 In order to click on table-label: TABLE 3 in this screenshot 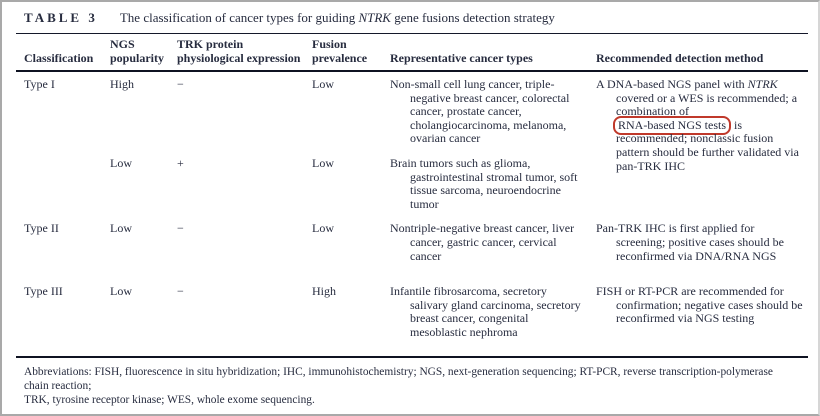, I will do `click(61, 17)`.